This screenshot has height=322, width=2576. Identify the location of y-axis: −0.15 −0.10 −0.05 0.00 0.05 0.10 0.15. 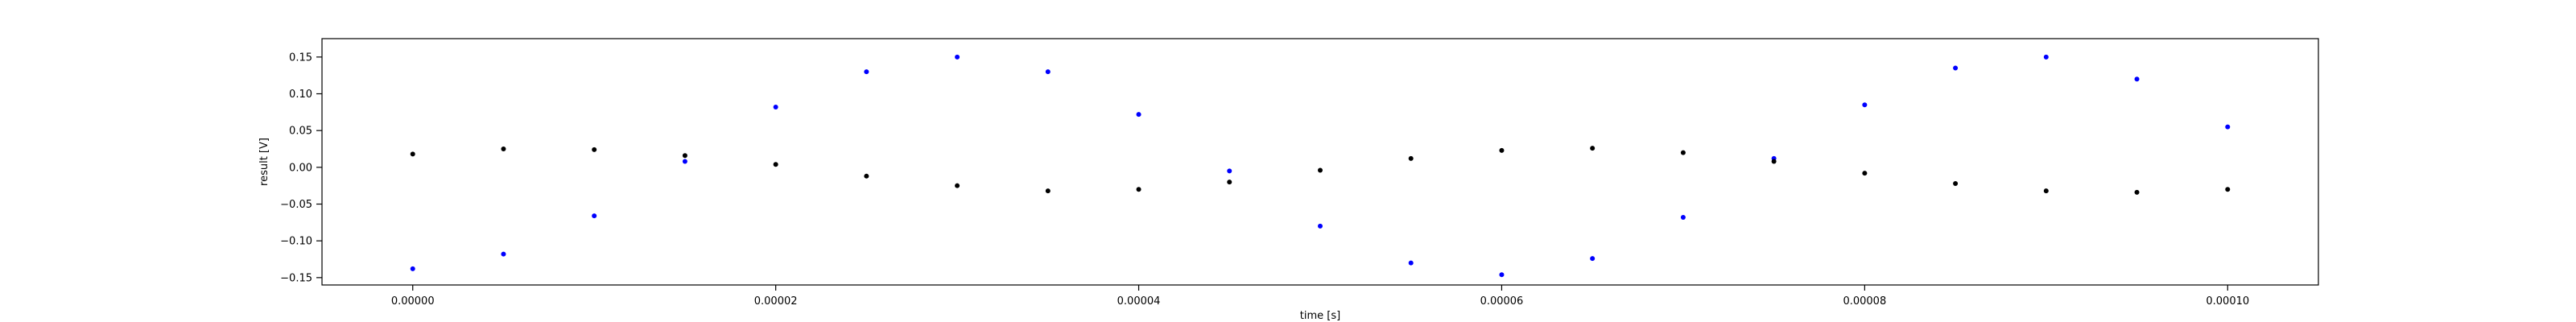
(301, 168).